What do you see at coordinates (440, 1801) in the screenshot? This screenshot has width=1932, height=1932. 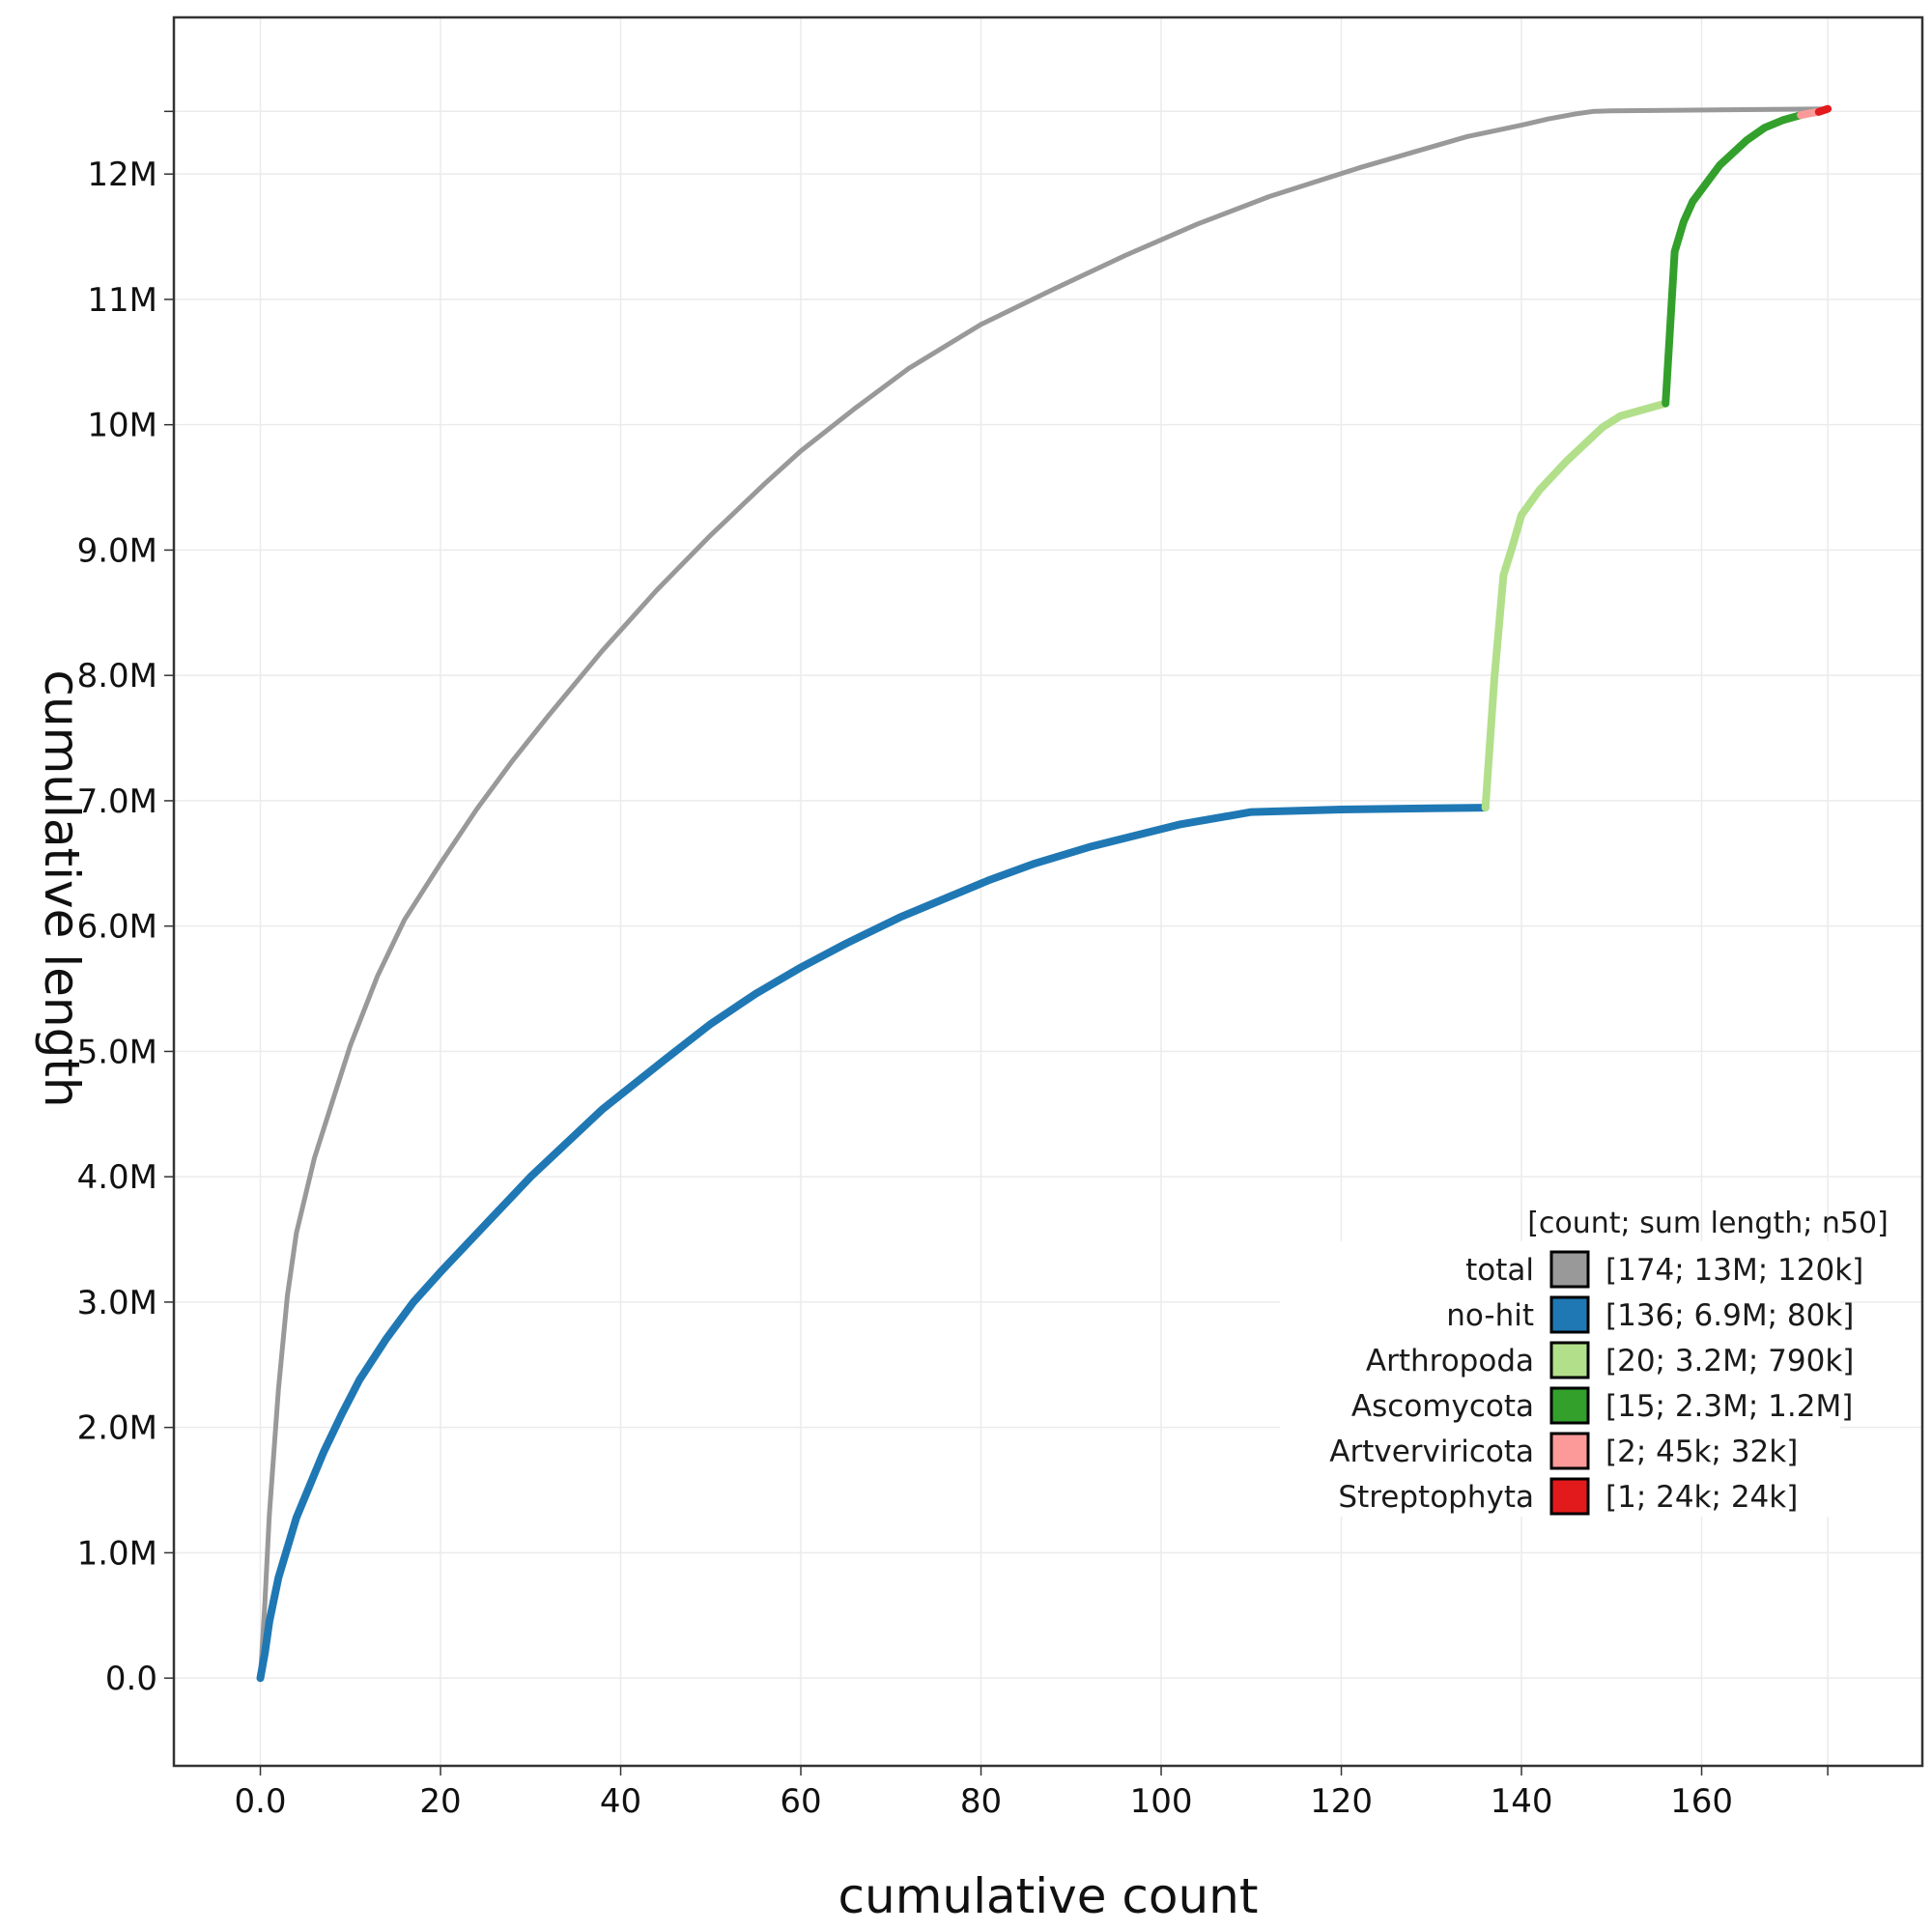 I see `x-tick-label: 20` at bounding box center [440, 1801].